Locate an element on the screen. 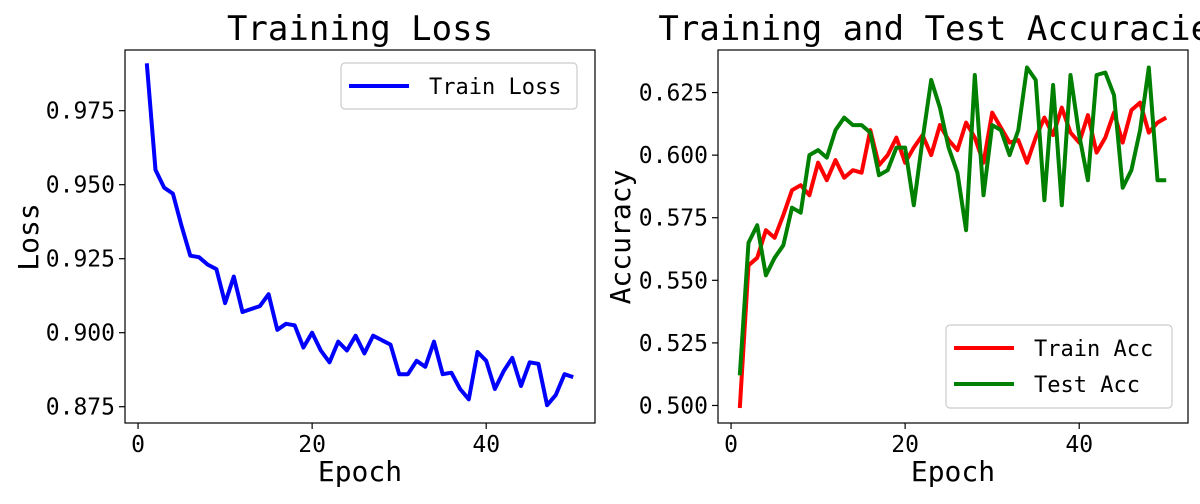  accuracy-x-ticks: 0 20 40 is located at coordinates (908, 440).